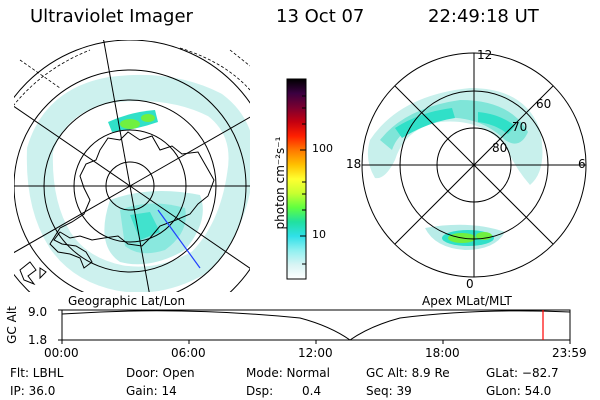 The image size is (600, 400). I want to click on altitude-xtick-0600: 06:00, so click(188, 353).